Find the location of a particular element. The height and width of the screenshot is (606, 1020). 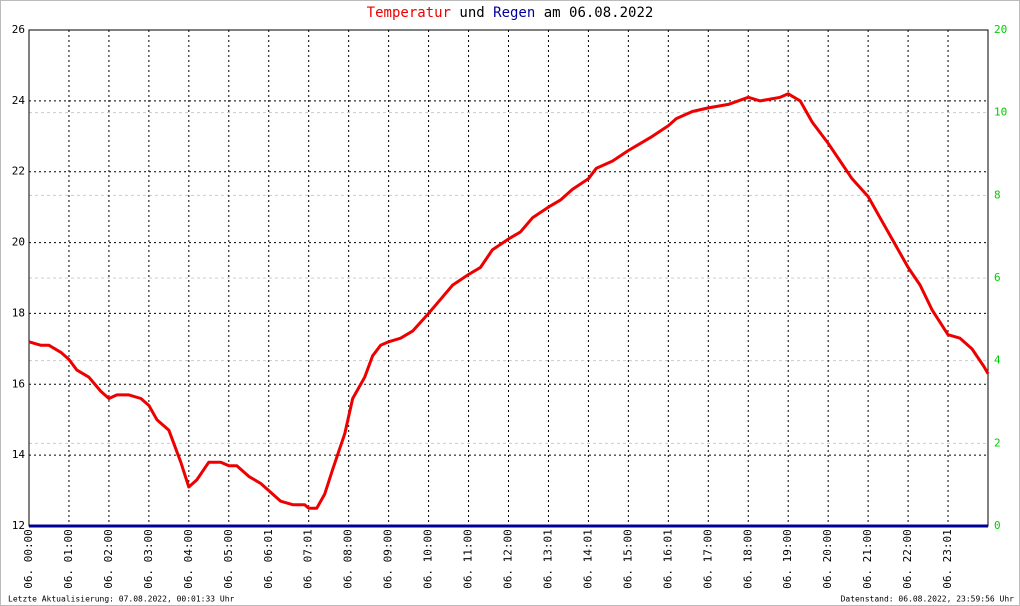

y2-tick-label: 0 is located at coordinates (997, 525).